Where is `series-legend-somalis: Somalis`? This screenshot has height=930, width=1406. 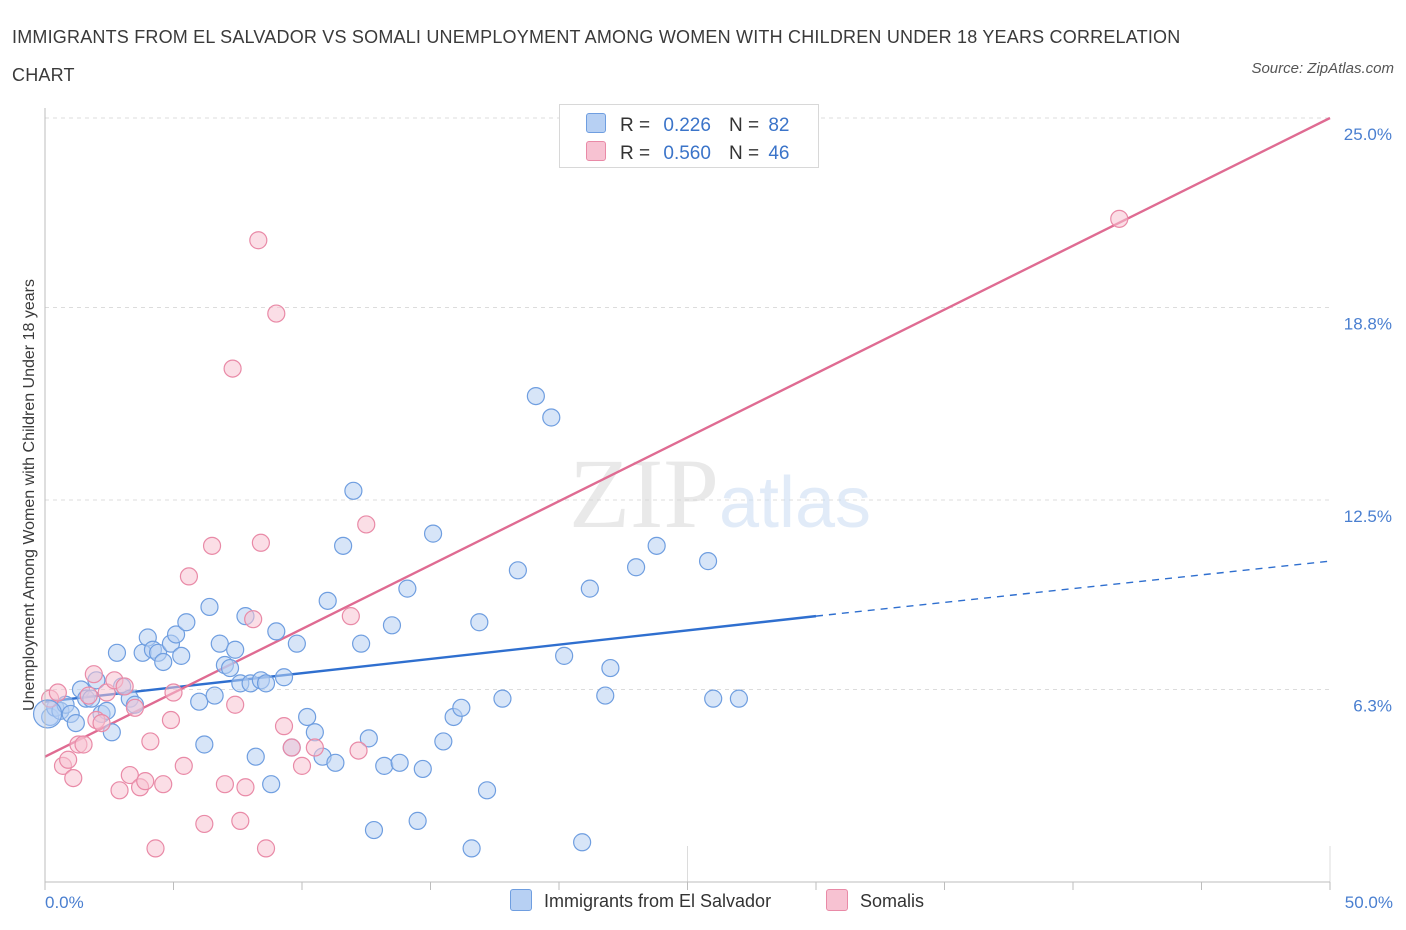 series-legend-somalis: Somalis is located at coordinates (875, 900).